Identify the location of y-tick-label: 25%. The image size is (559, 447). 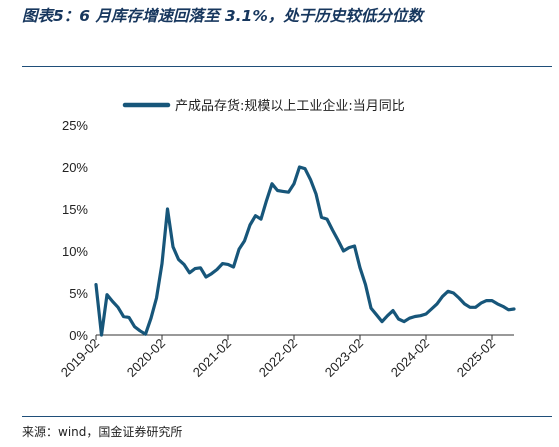
(75, 125).